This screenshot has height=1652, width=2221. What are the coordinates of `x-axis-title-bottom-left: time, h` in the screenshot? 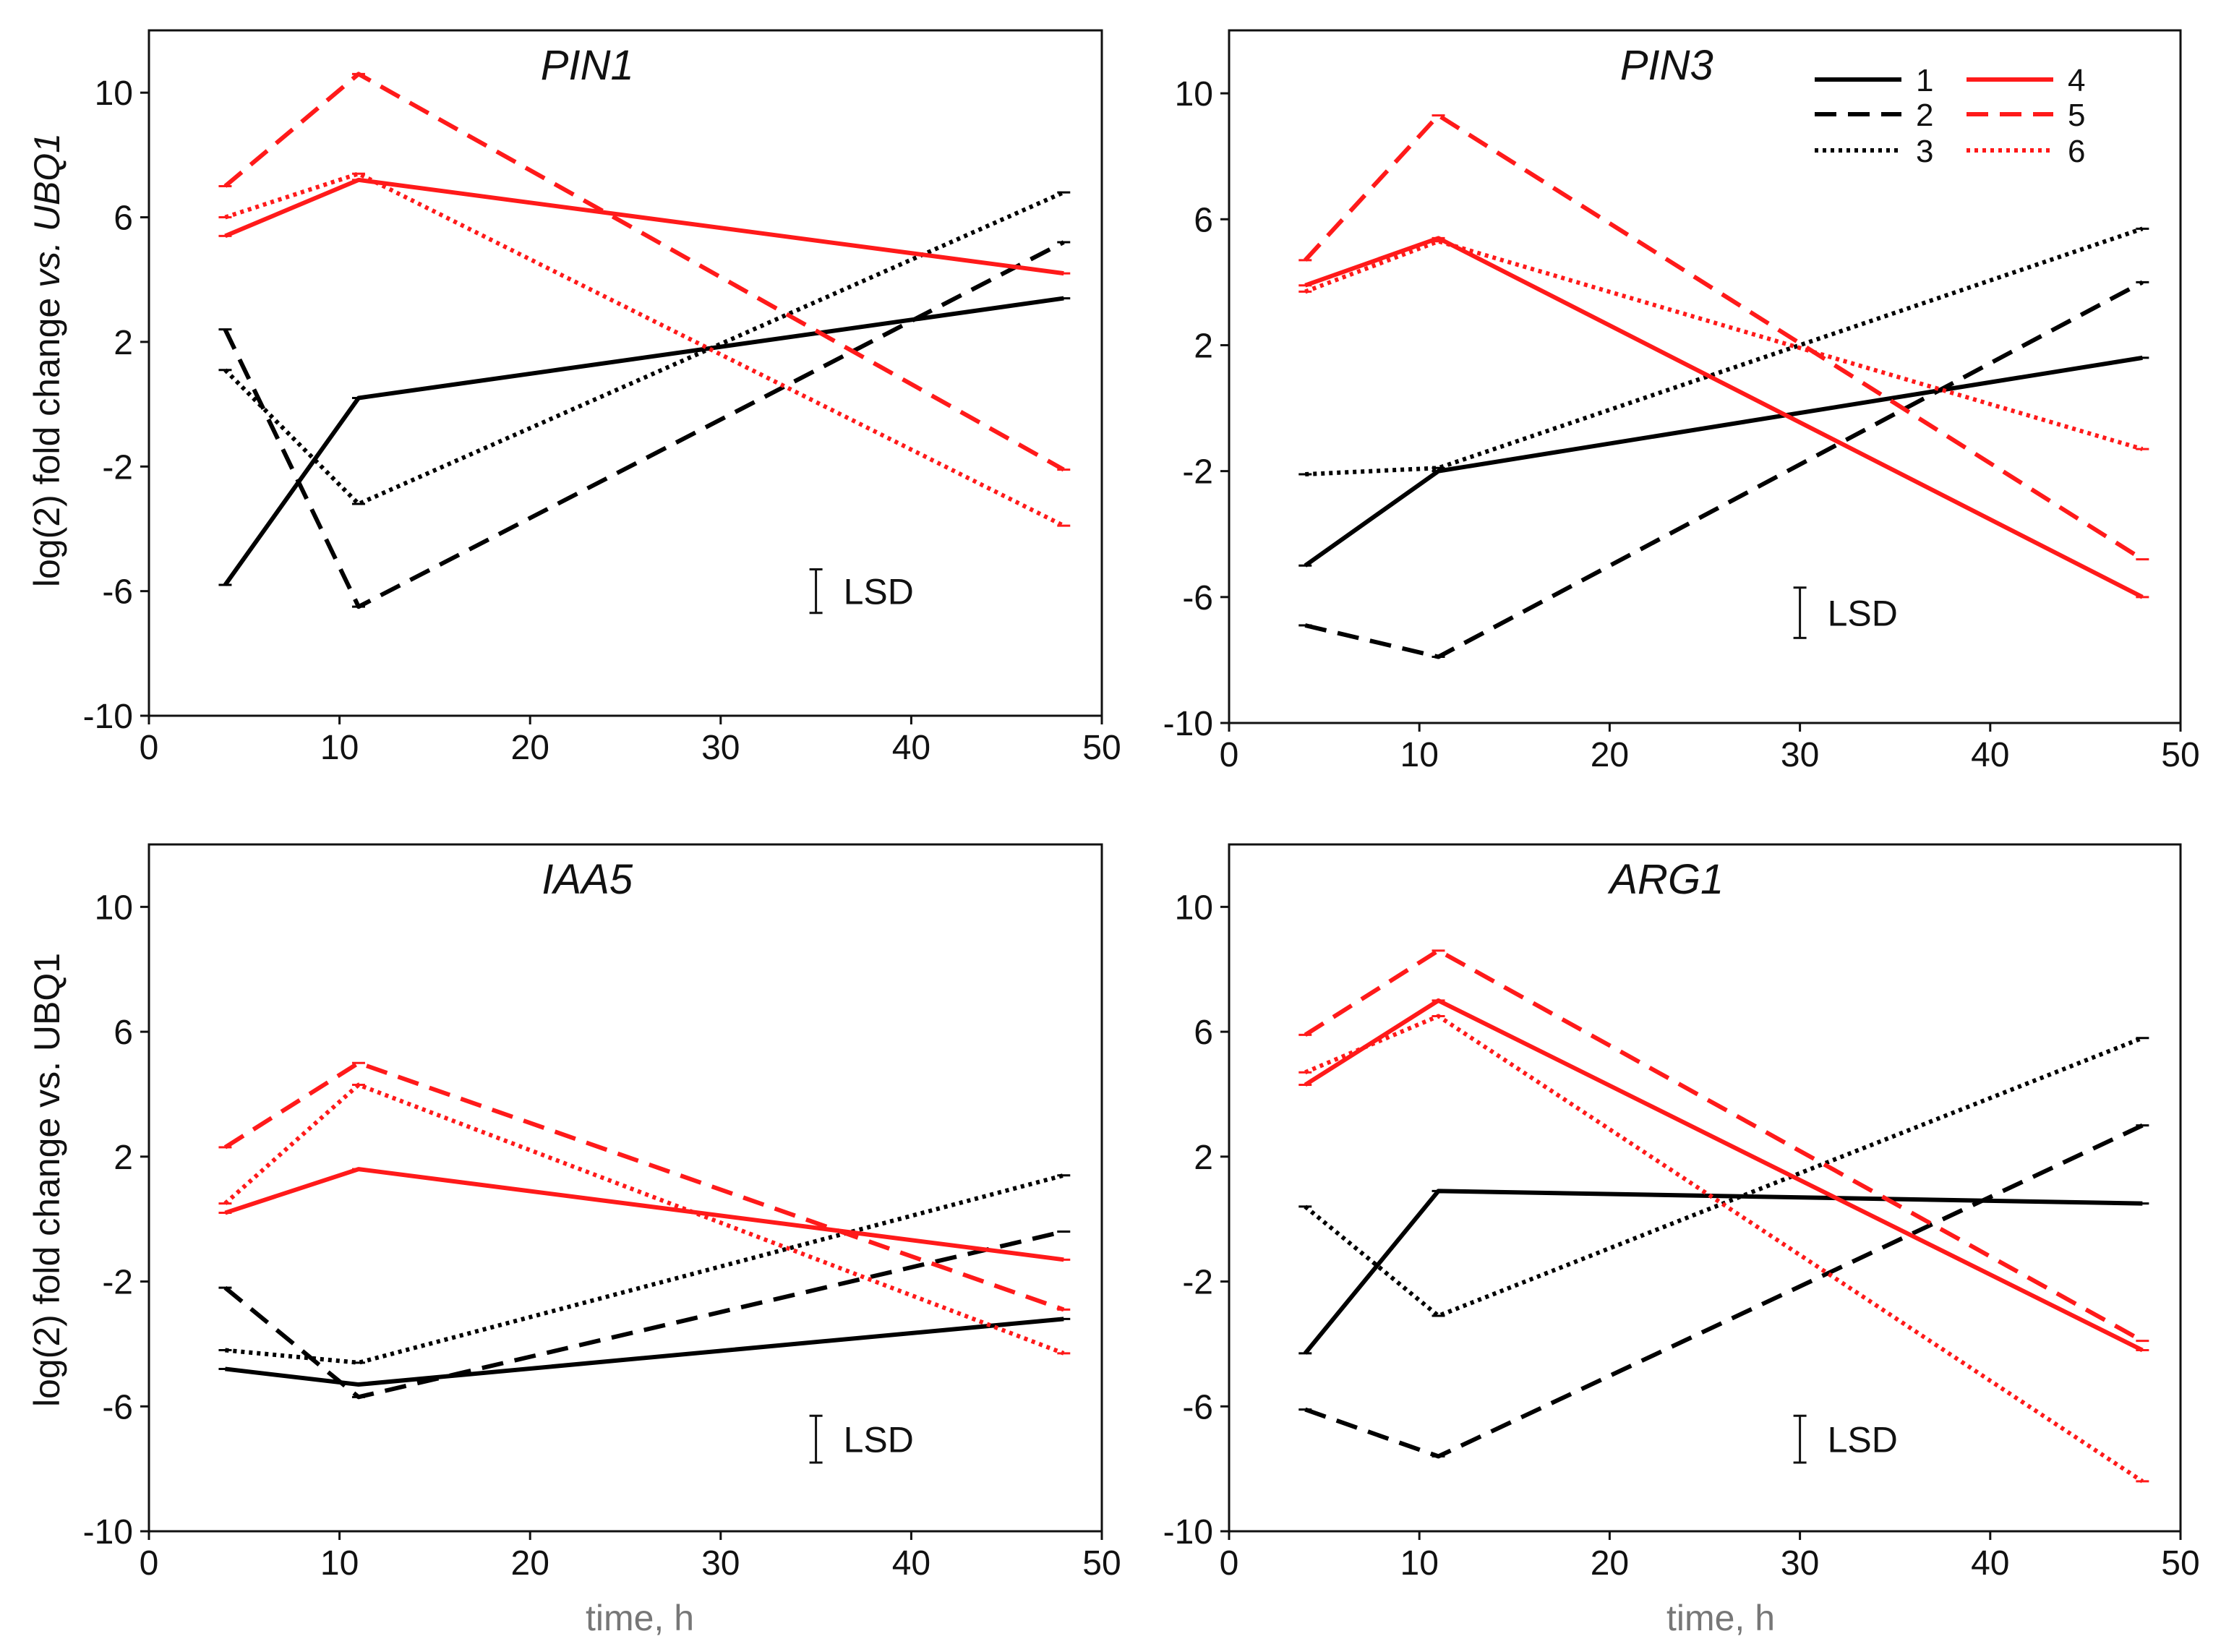 It's located at (640, 1618).